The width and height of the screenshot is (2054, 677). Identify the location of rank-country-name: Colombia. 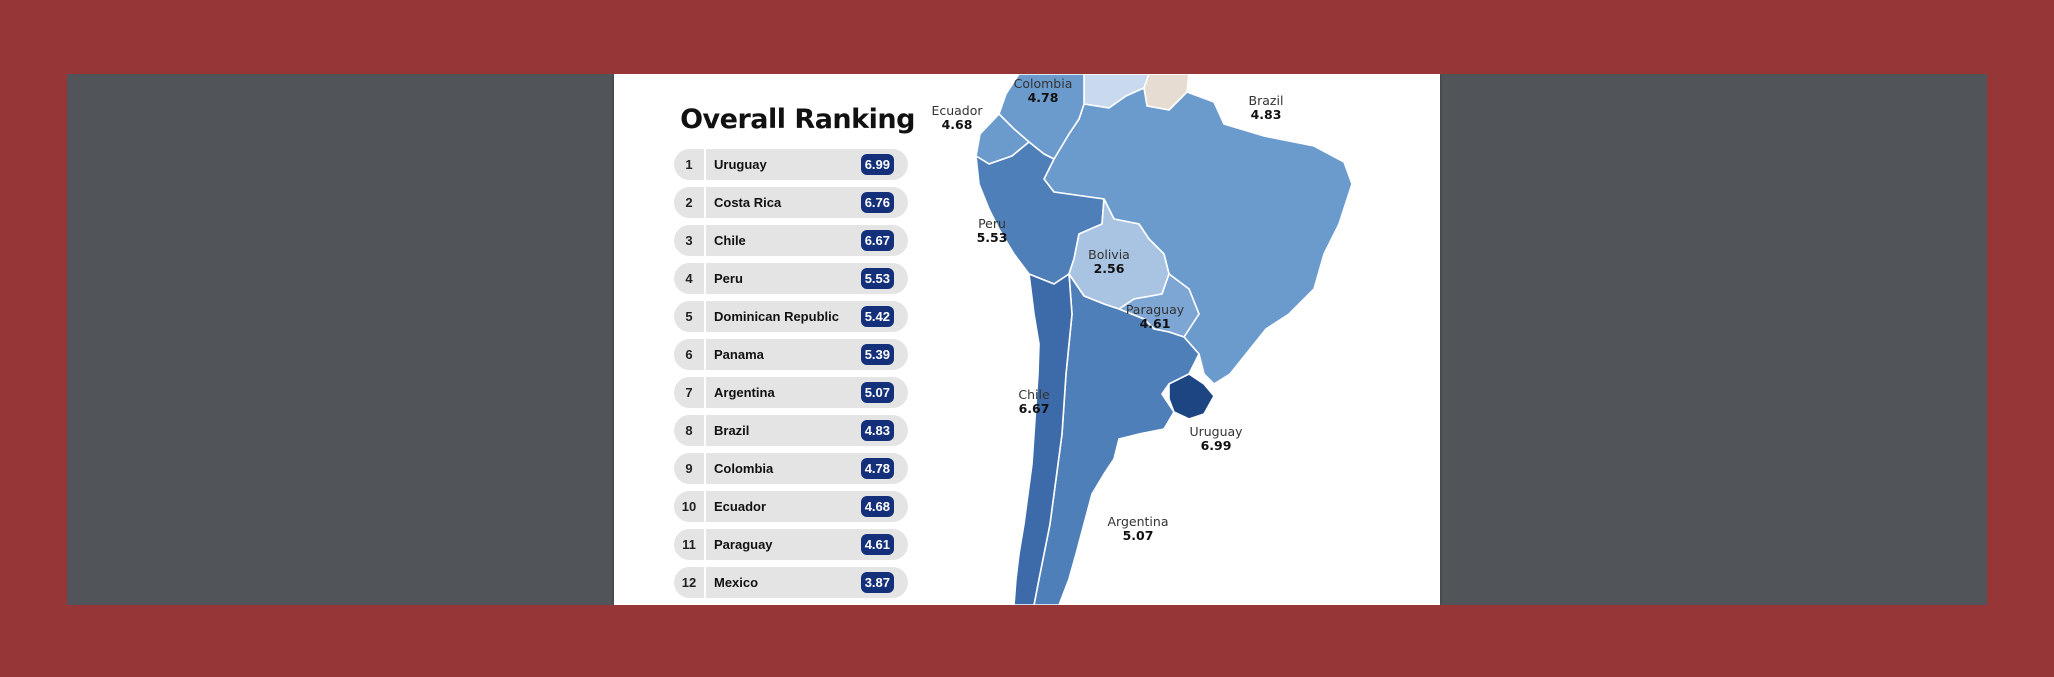
(744, 468).